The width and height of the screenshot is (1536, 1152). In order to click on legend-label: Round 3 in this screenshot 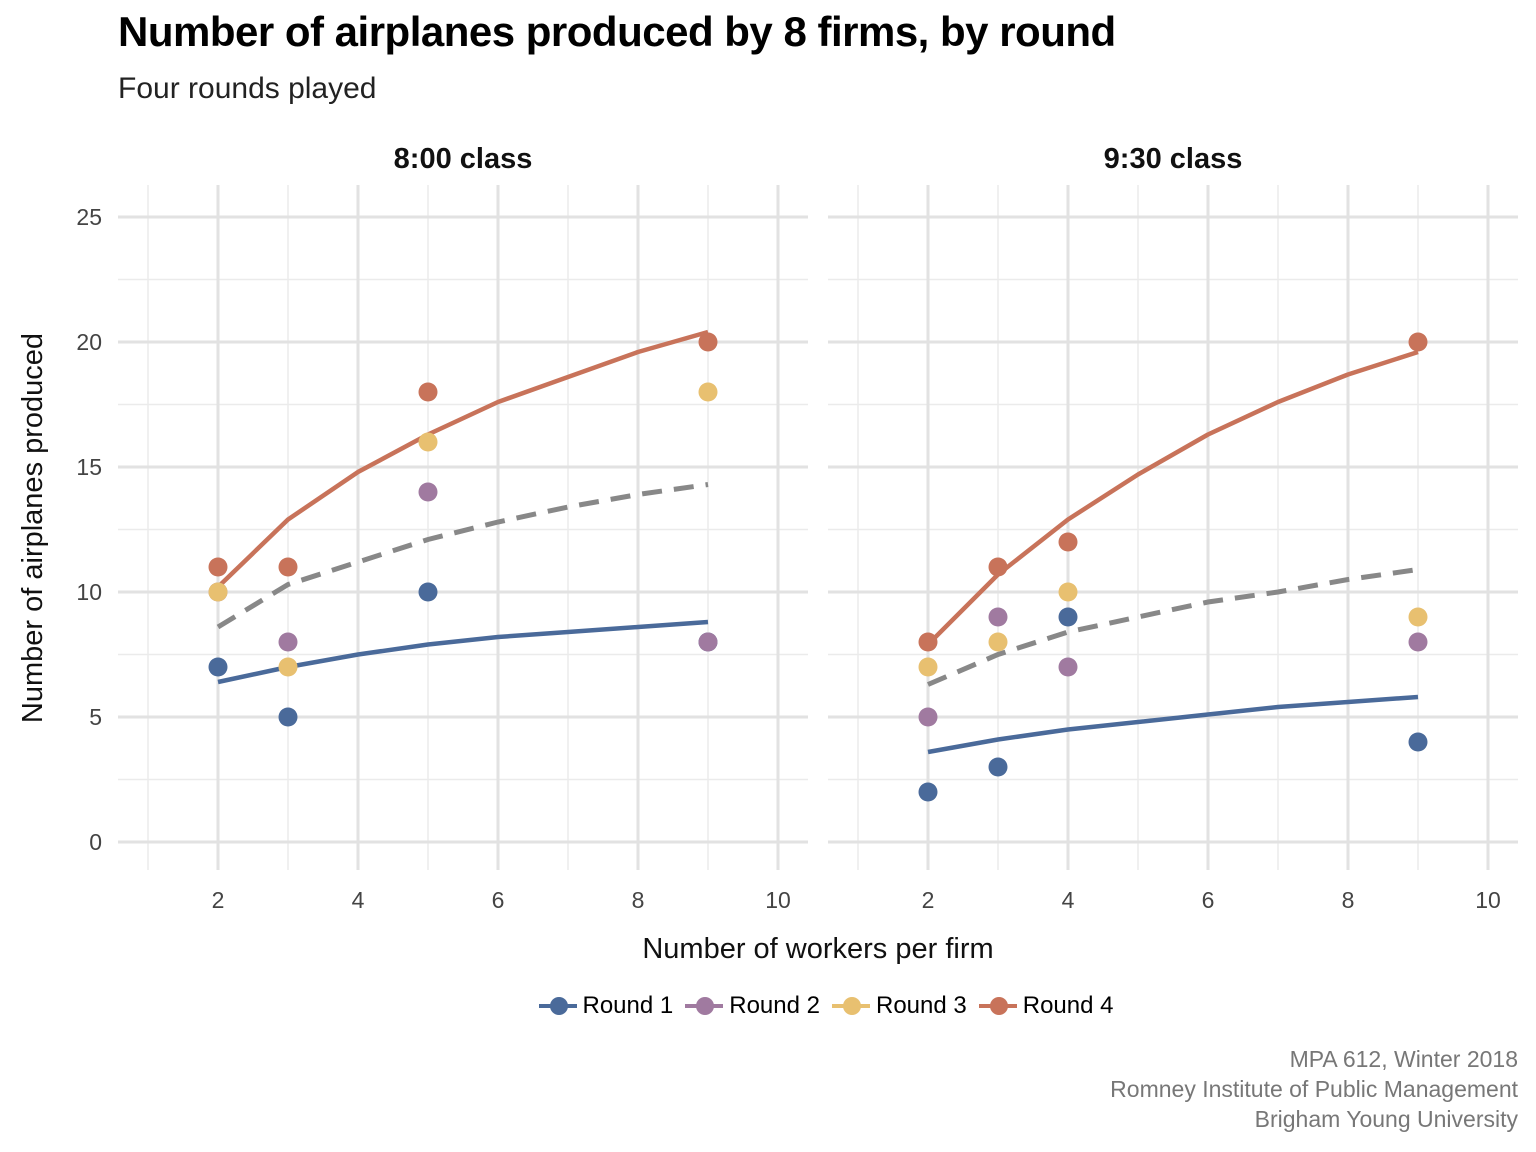, I will do `click(921, 1005)`.